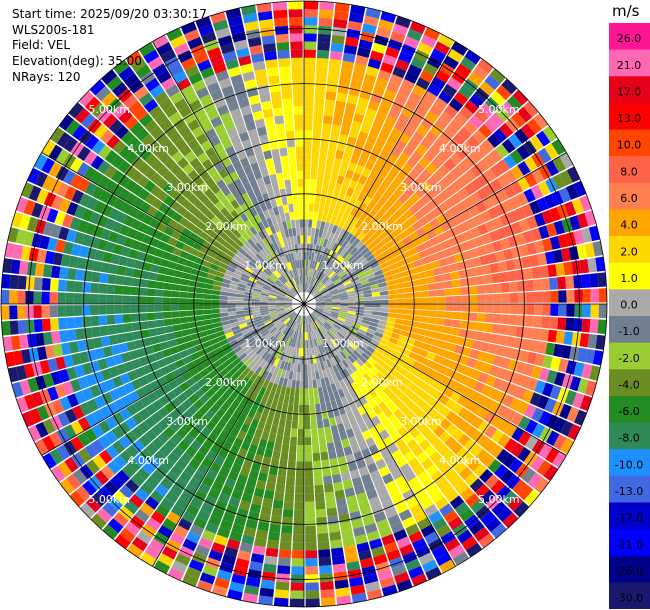 The width and height of the screenshot is (650, 610). What do you see at coordinates (53, 30) in the screenshot?
I see `instrument-label: WLS200s-181` at bounding box center [53, 30].